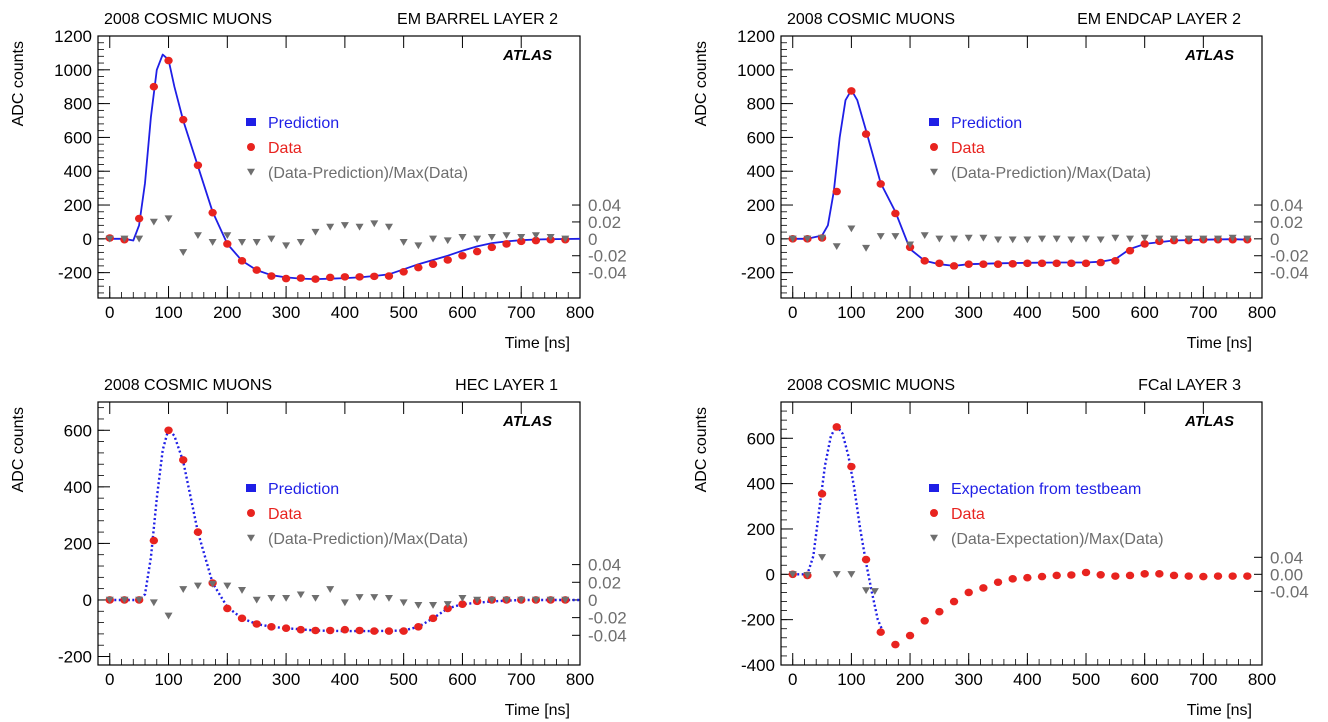 This screenshot has width=1328, height=722. I want to click on y-tick-label: 200, so click(78, 205).